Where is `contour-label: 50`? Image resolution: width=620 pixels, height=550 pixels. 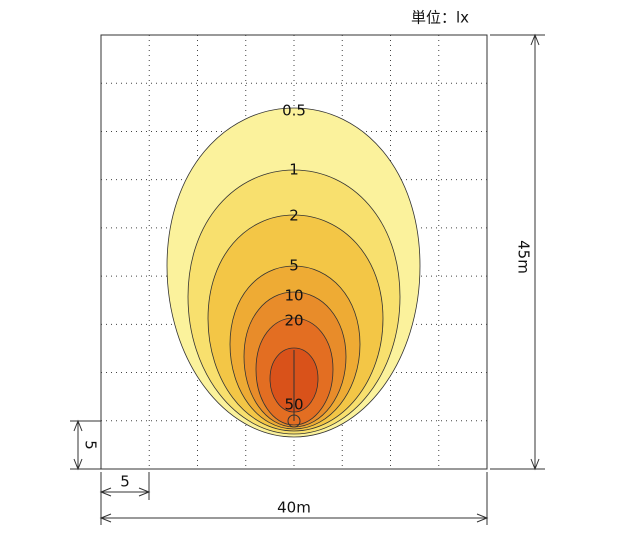 contour-label: 50 is located at coordinates (293, 405).